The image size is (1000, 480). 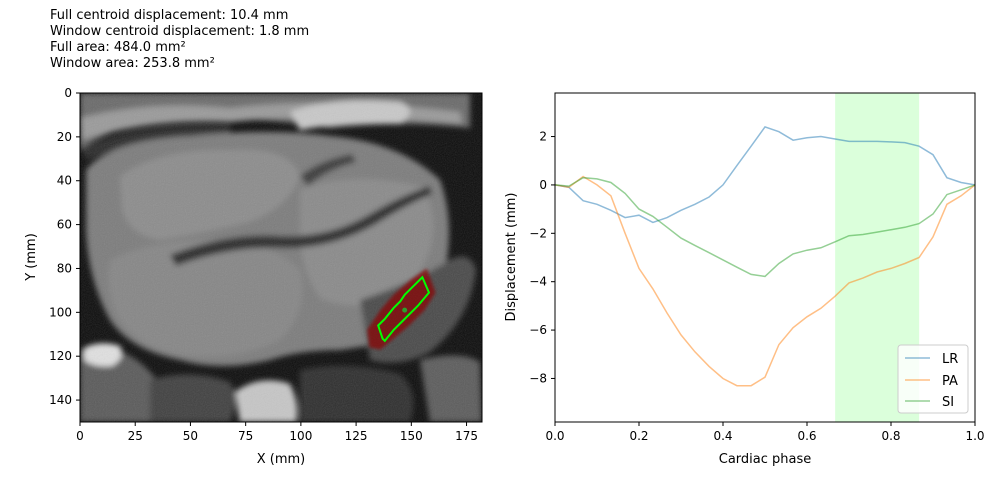 What do you see at coordinates (466, 436) in the screenshot?
I see `image-x-tick-label: 175` at bounding box center [466, 436].